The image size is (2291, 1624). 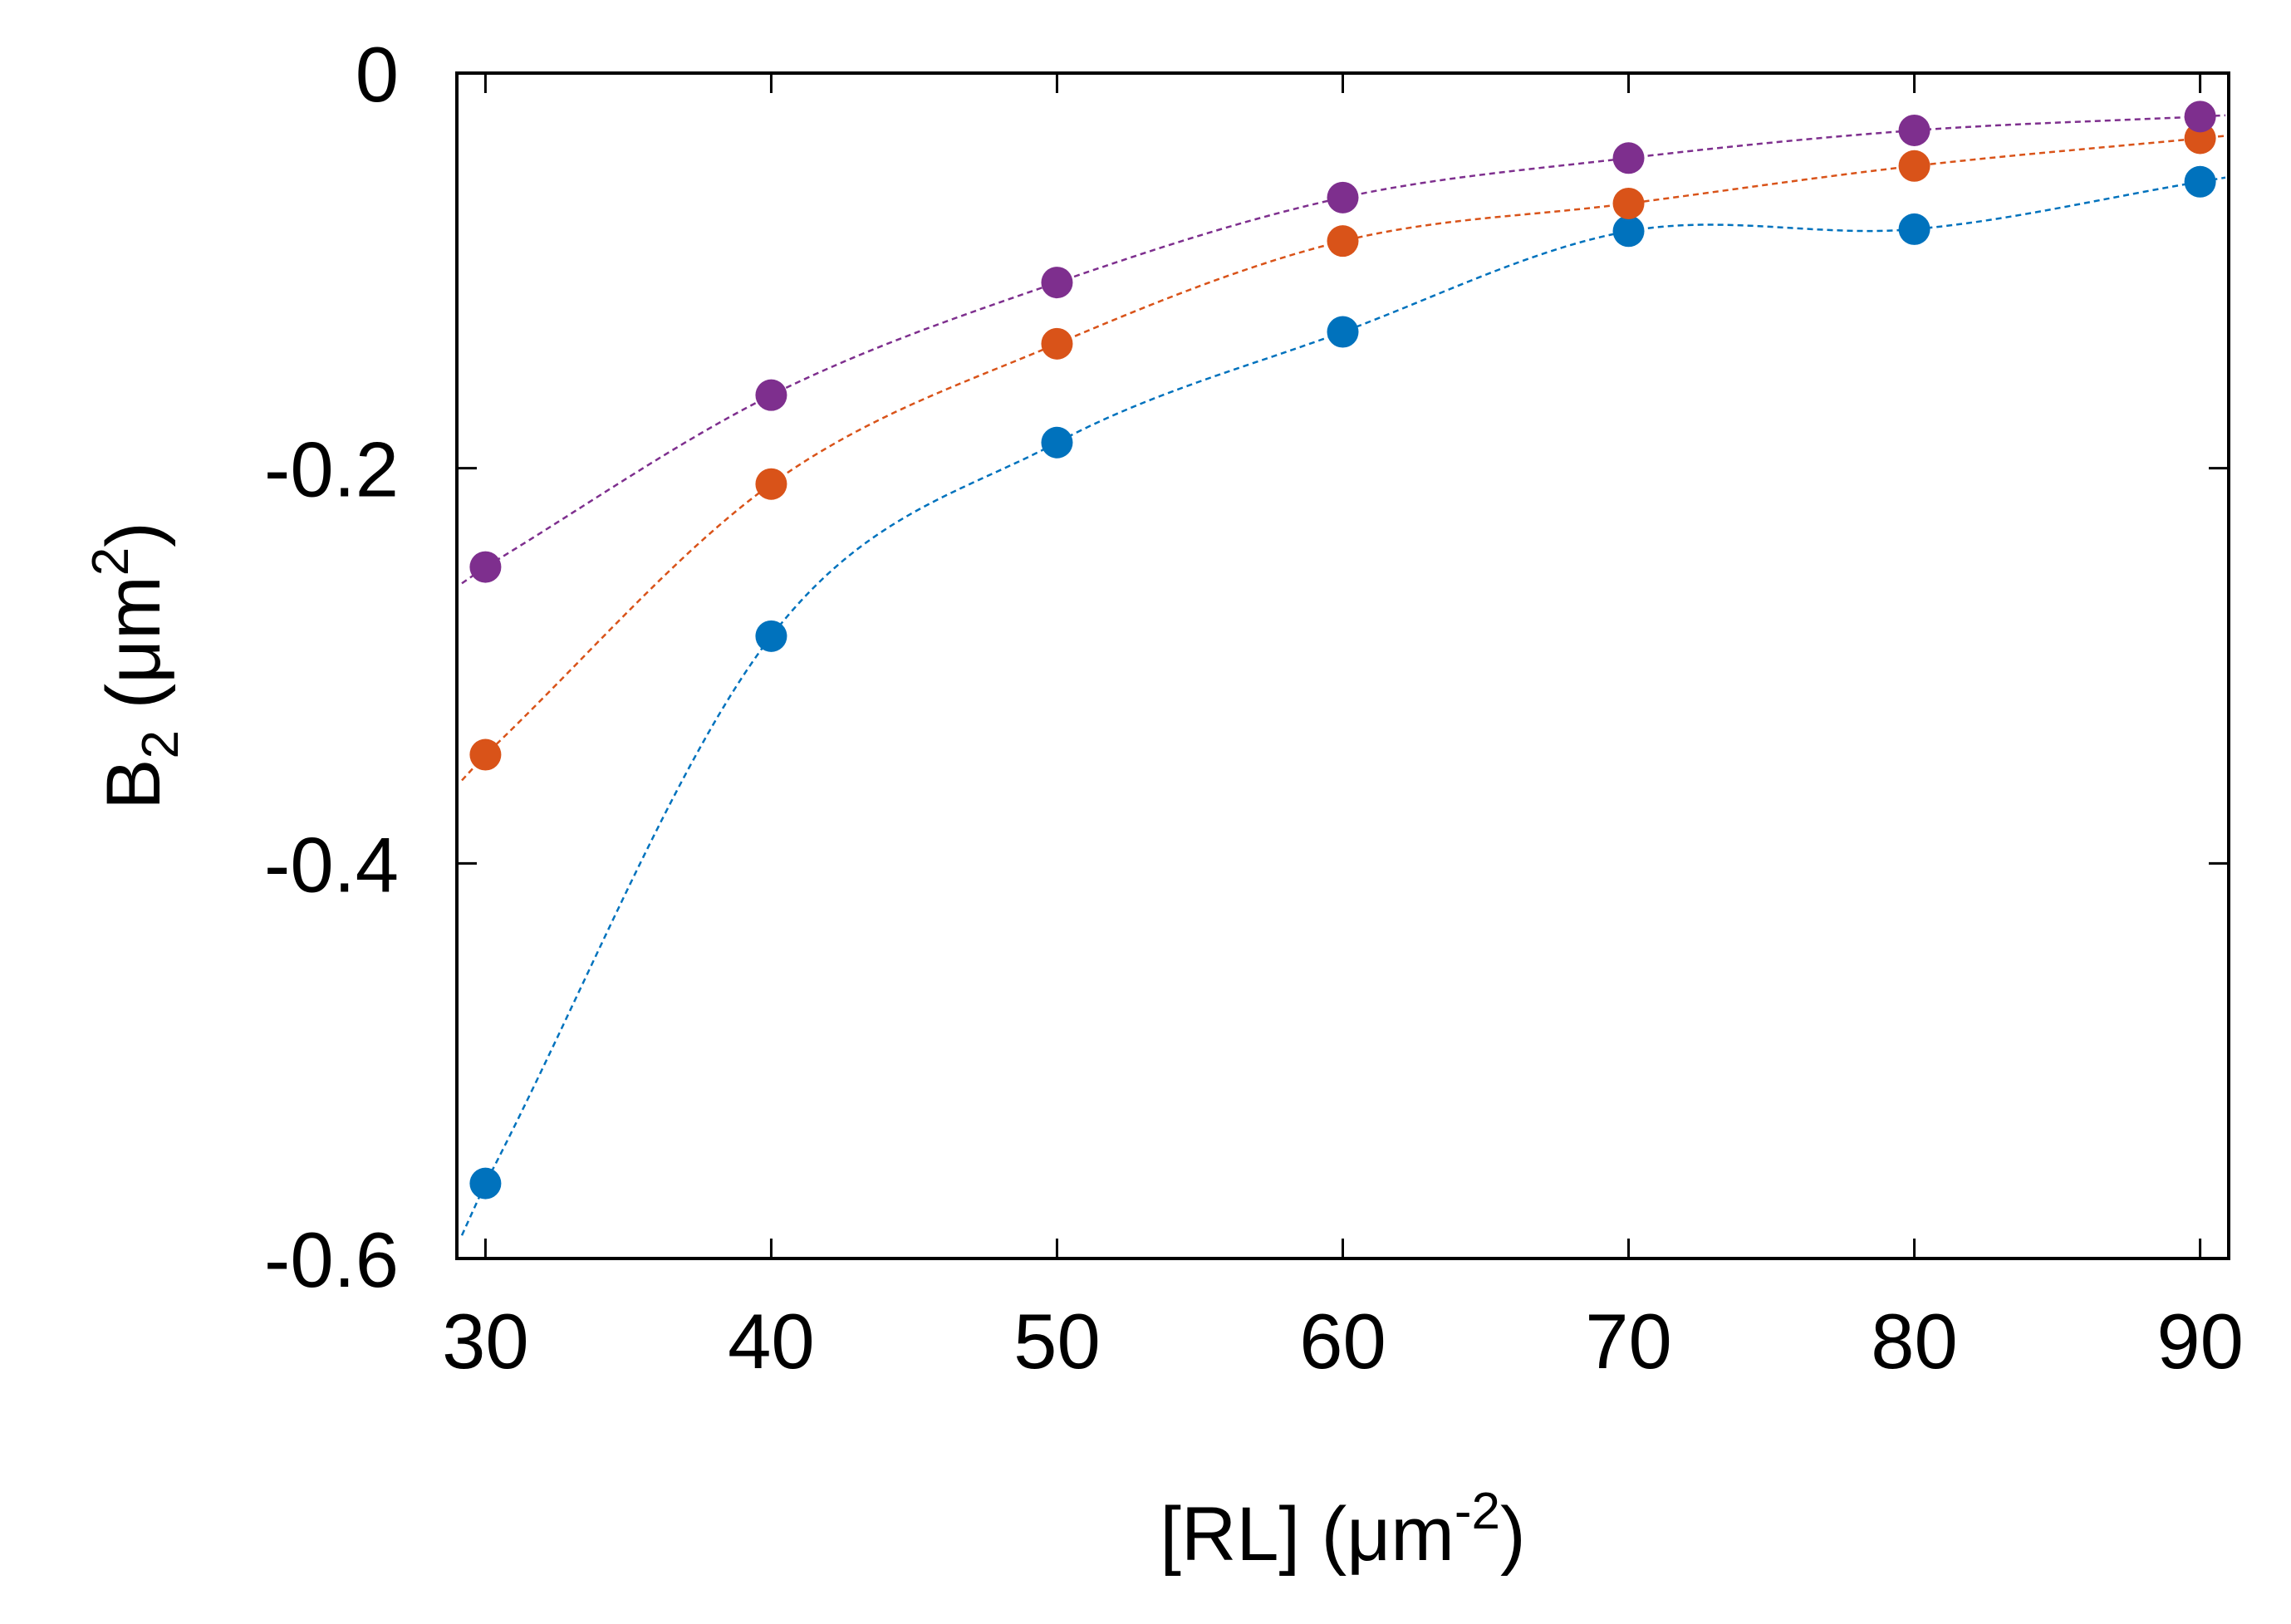 I want to click on x-tick-label: 90, so click(x=2200, y=1341).